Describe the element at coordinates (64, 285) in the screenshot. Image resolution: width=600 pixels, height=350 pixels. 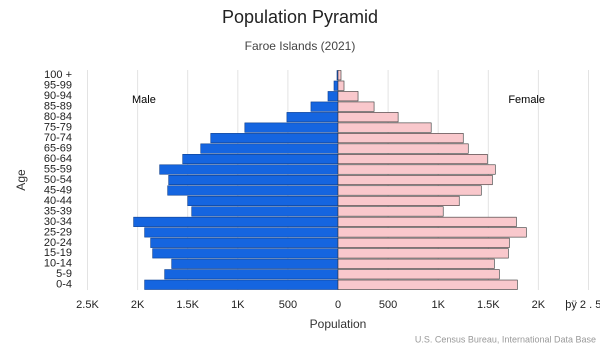
I see `y-tick-label: 0-4` at that location.